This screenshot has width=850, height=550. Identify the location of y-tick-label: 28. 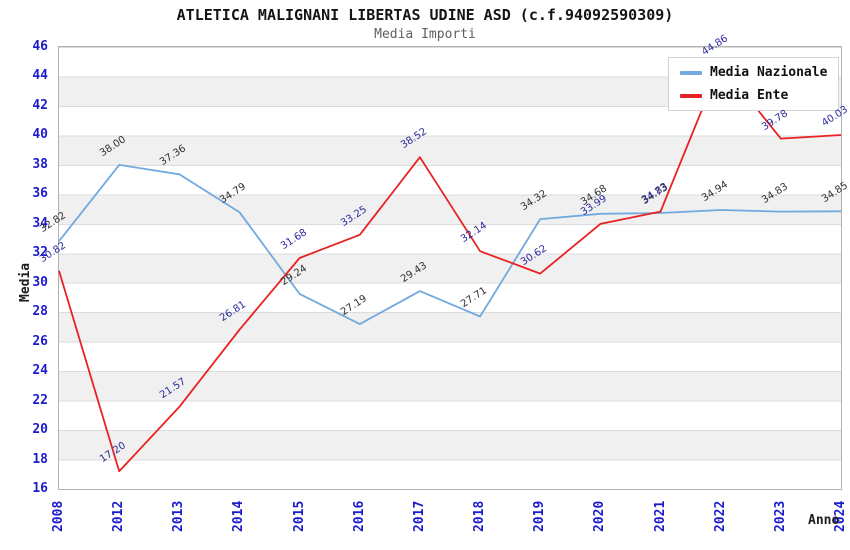
(40, 312).